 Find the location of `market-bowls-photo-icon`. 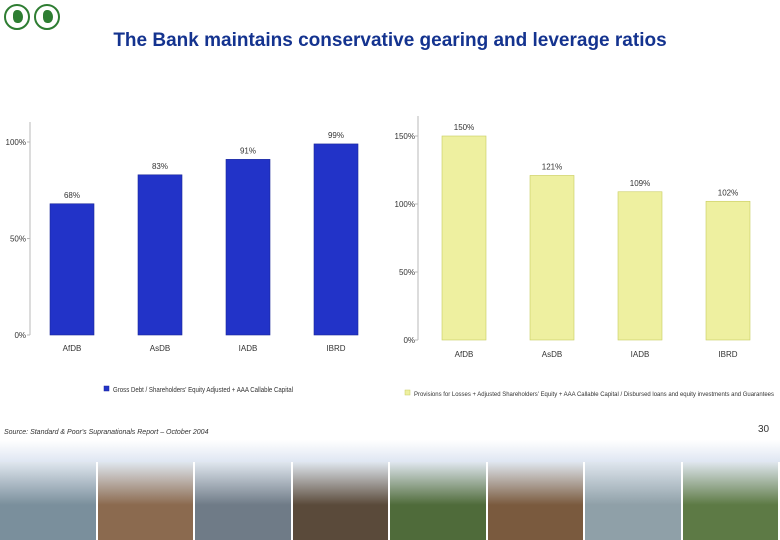

market-bowls-photo-icon is located at coordinates (536, 501).